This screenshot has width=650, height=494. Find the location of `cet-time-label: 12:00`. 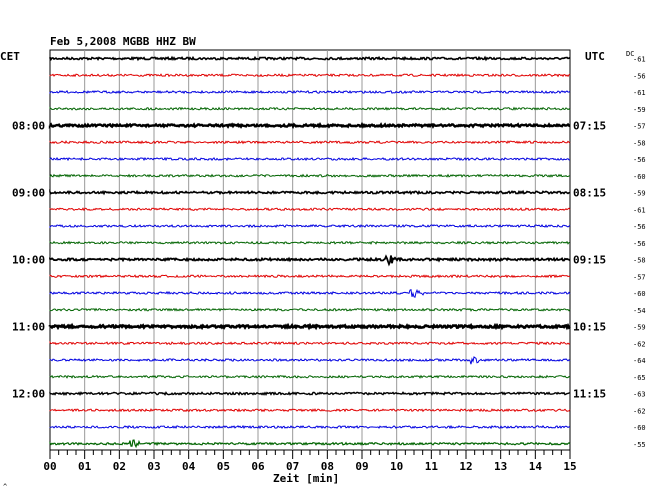

cet-time-label: 12:00 is located at coordinates (28, 394).